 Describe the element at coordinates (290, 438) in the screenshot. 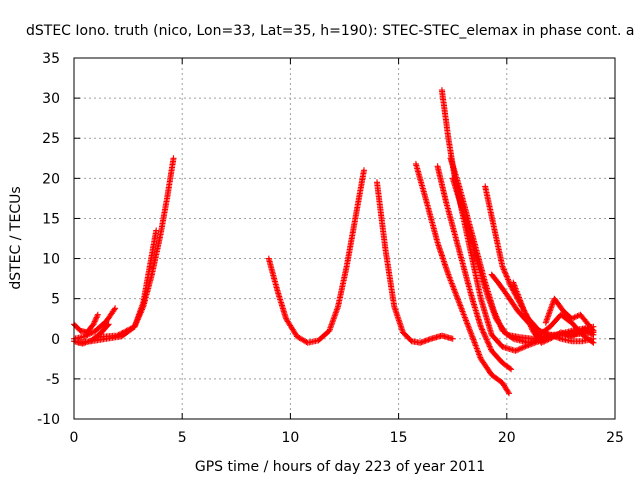

I see `x-tick-label: 10` at that location.